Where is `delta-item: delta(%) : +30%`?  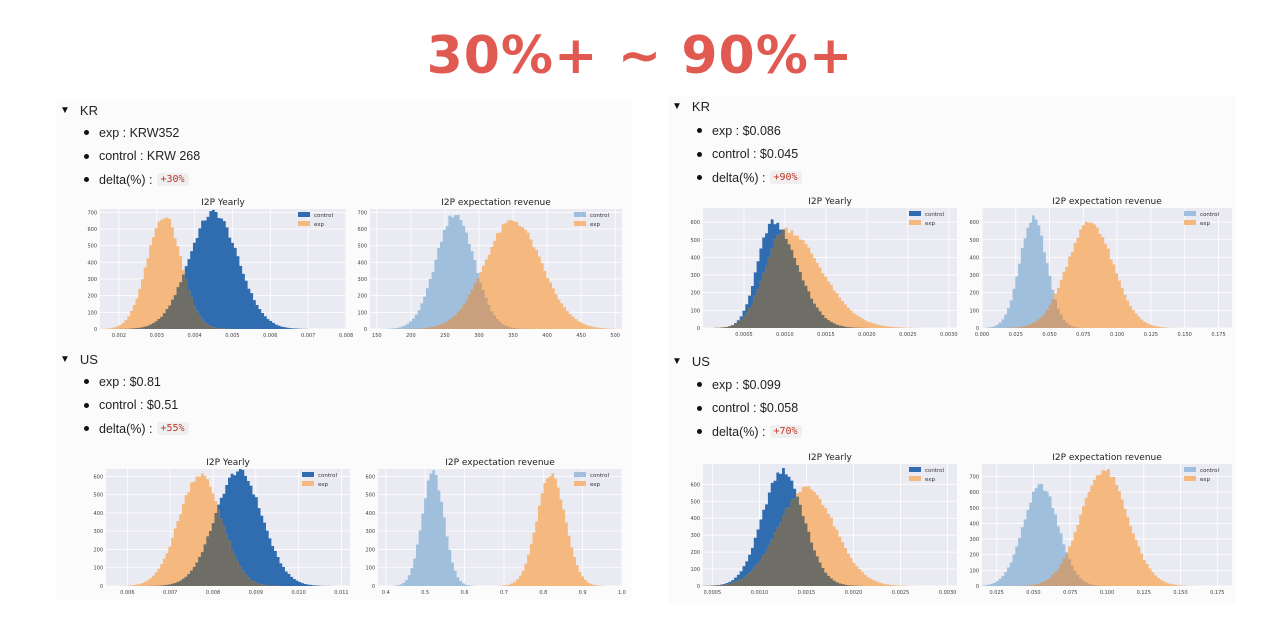 delta-item: delta(%) : +30% is located at coordinates (142, 180).